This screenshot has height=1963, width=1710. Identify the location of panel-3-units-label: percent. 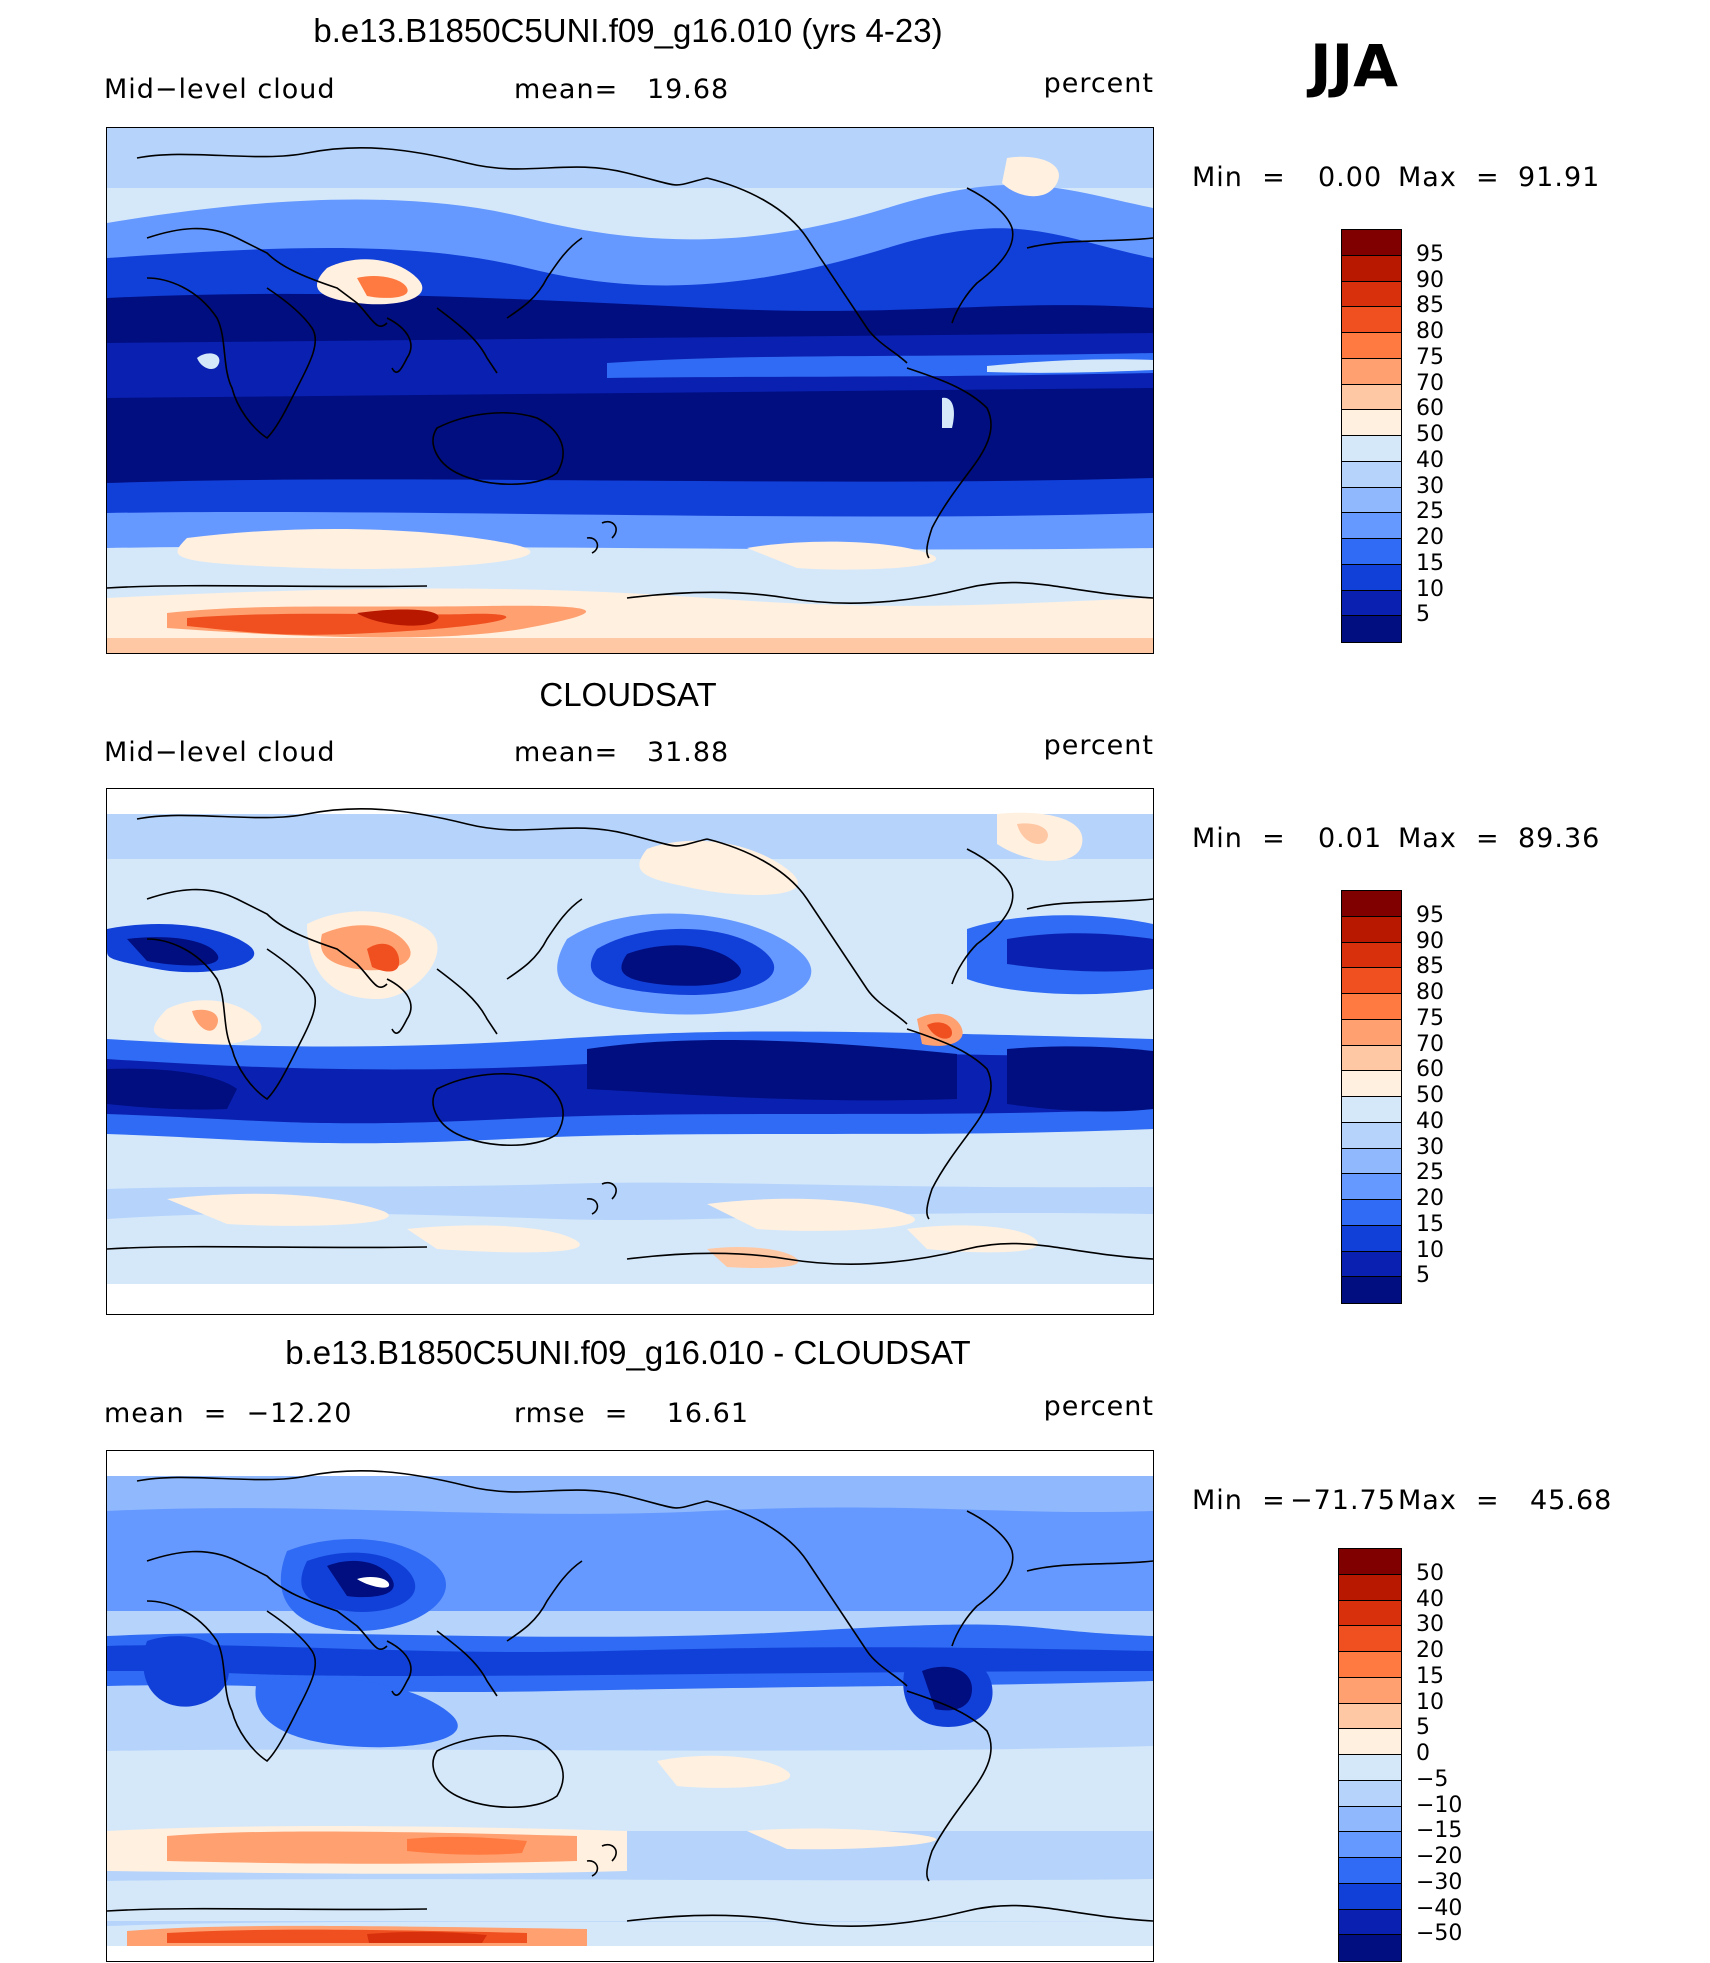
(1098, 1406).